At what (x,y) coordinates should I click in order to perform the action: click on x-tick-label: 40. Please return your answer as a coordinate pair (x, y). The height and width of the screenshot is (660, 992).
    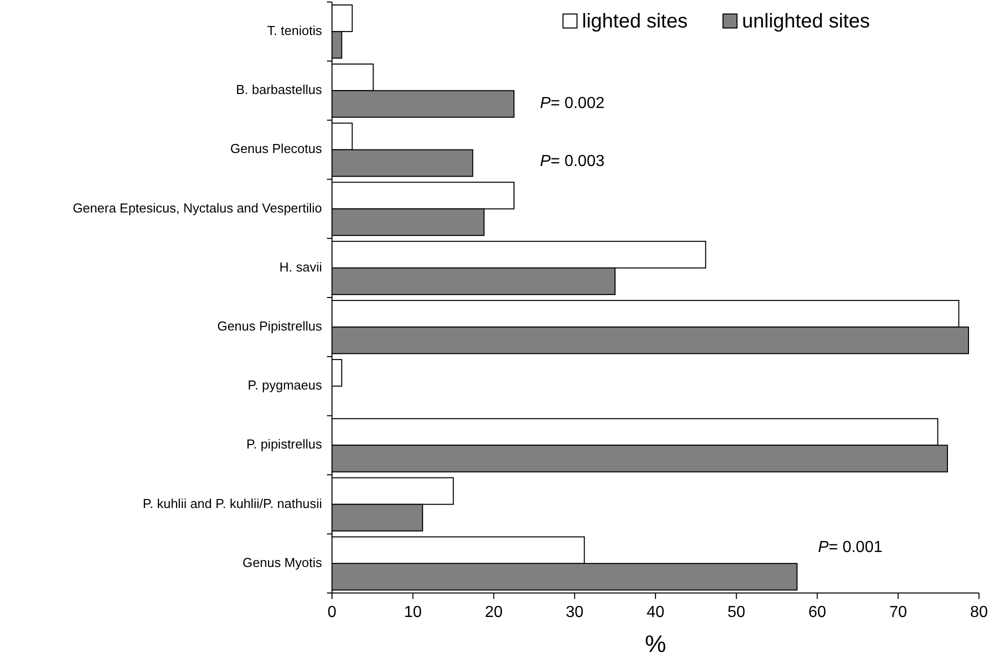
    Looking at the image, I should click on (655, 612).